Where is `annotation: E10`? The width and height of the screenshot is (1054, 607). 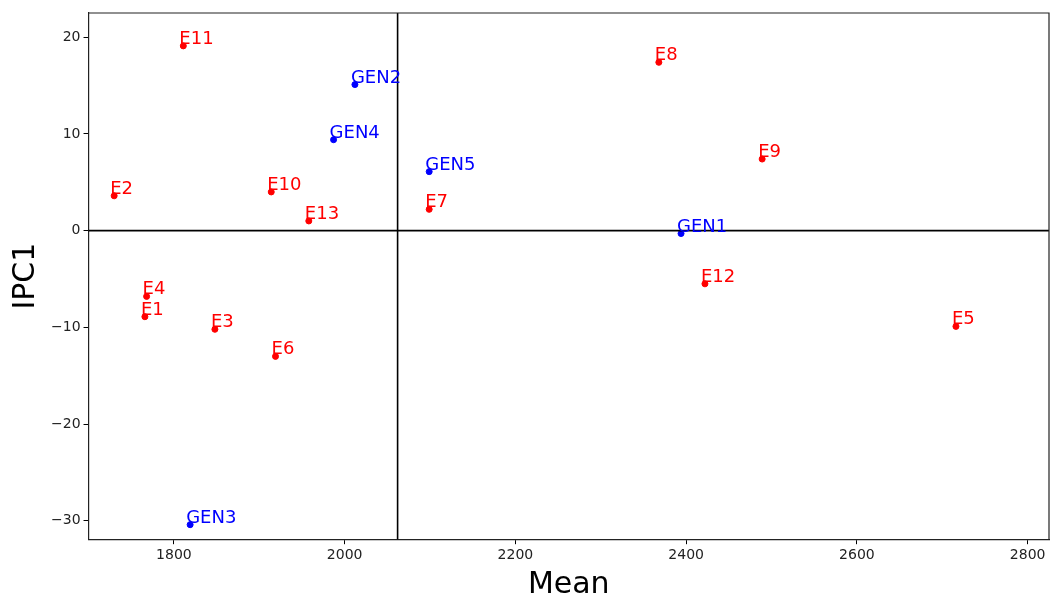
annotation: E10 is located at coordinates (284, 183).